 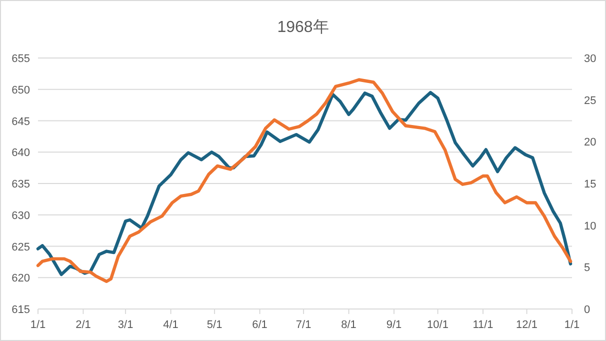 What do you see at coordinates (21, 216) in the screenshot?
I see `y-tick-label: 630` at bounding box center [21, 216].